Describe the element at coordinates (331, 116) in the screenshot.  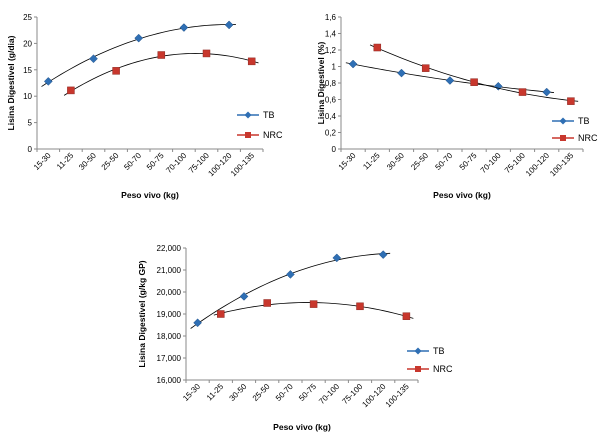
I see `y-tick-label: 0,4` at that location.